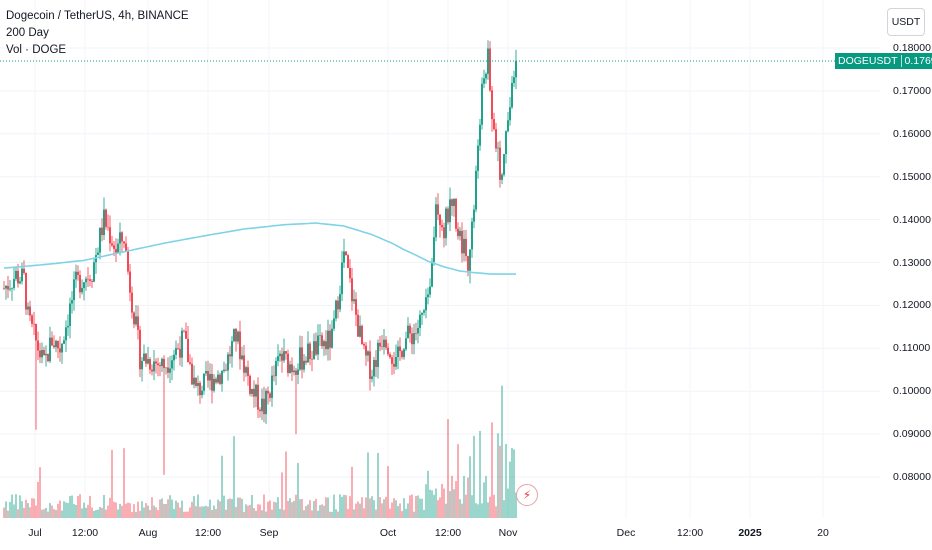 This screenshot has height=550, width=932. Describe the element at coordinates (36, 50) in the screenshot. I see `volume-indicator-label: Vol · DOGE` at that location.